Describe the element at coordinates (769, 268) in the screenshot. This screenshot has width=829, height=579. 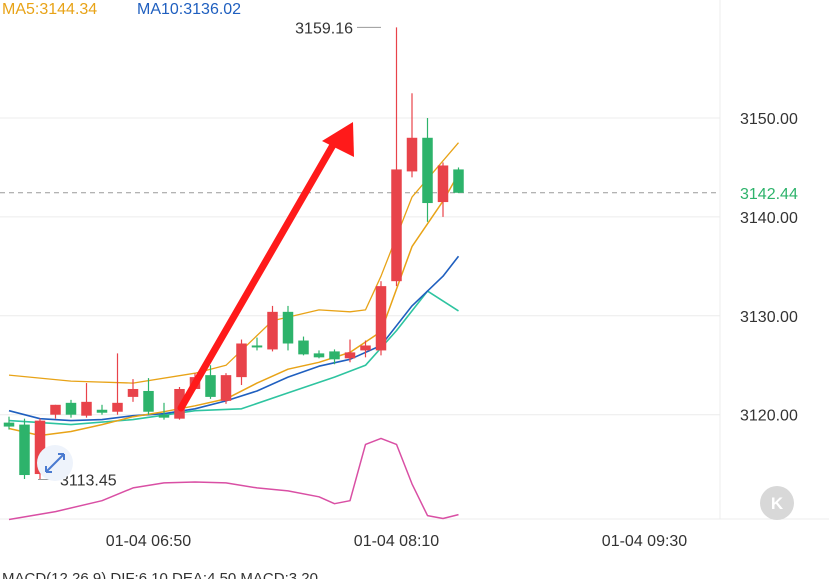
I see `y-axis-tick-labels: 3150.00 3140.00 3130.00 3120.00` at that location.